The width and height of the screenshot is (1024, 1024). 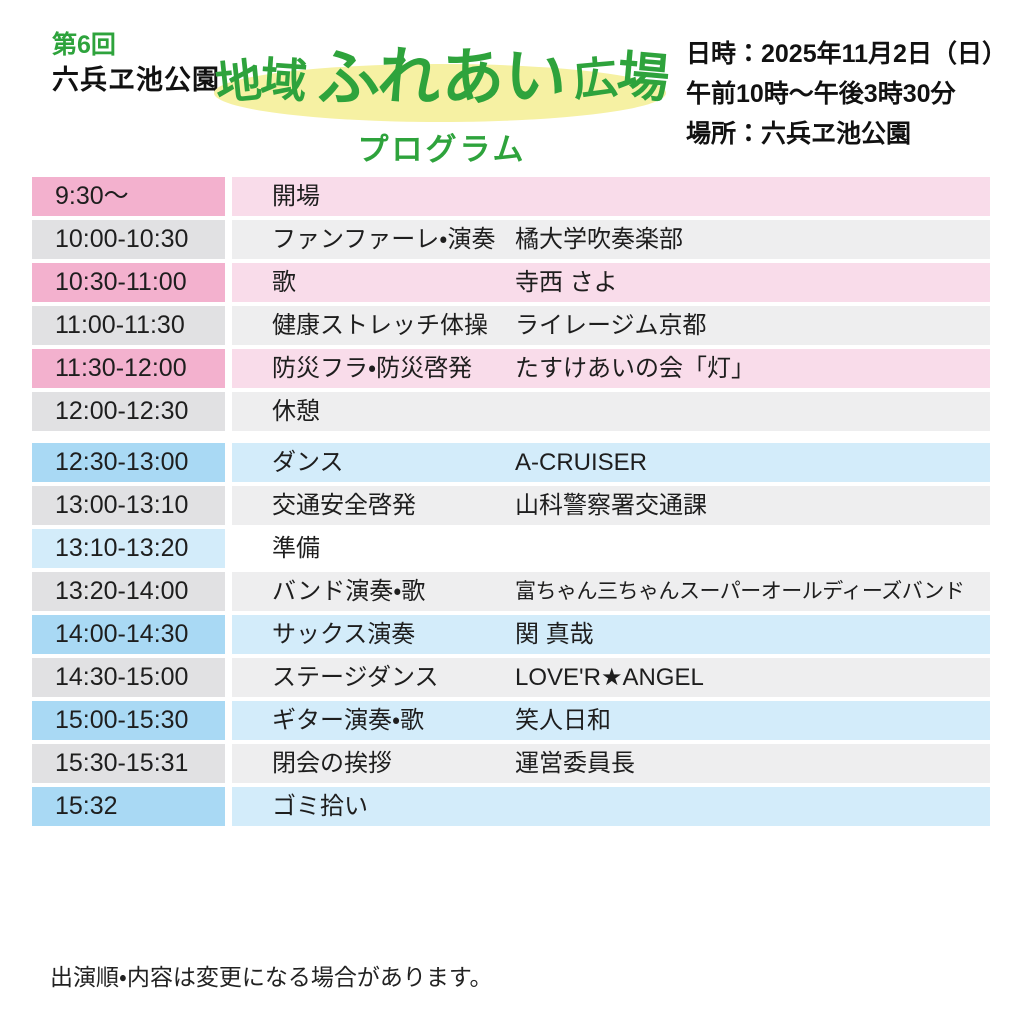 I want to click on row-body: 休憩, so click(x=611, y=411).